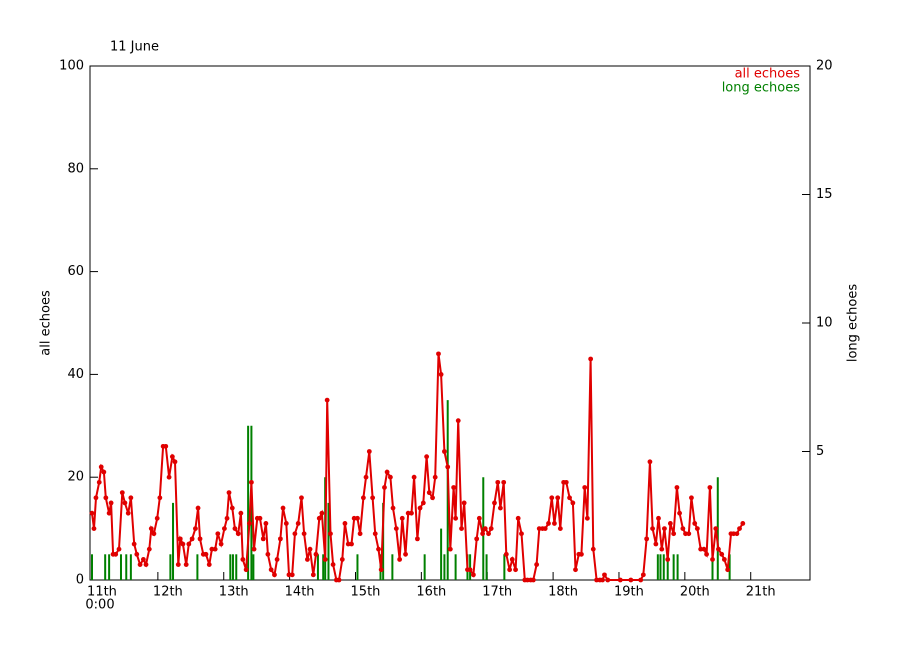  What do you see at coordinates (75, 271) in the screenshot?
I see `y-tick-label: 60` at bounding box center [75, 271].